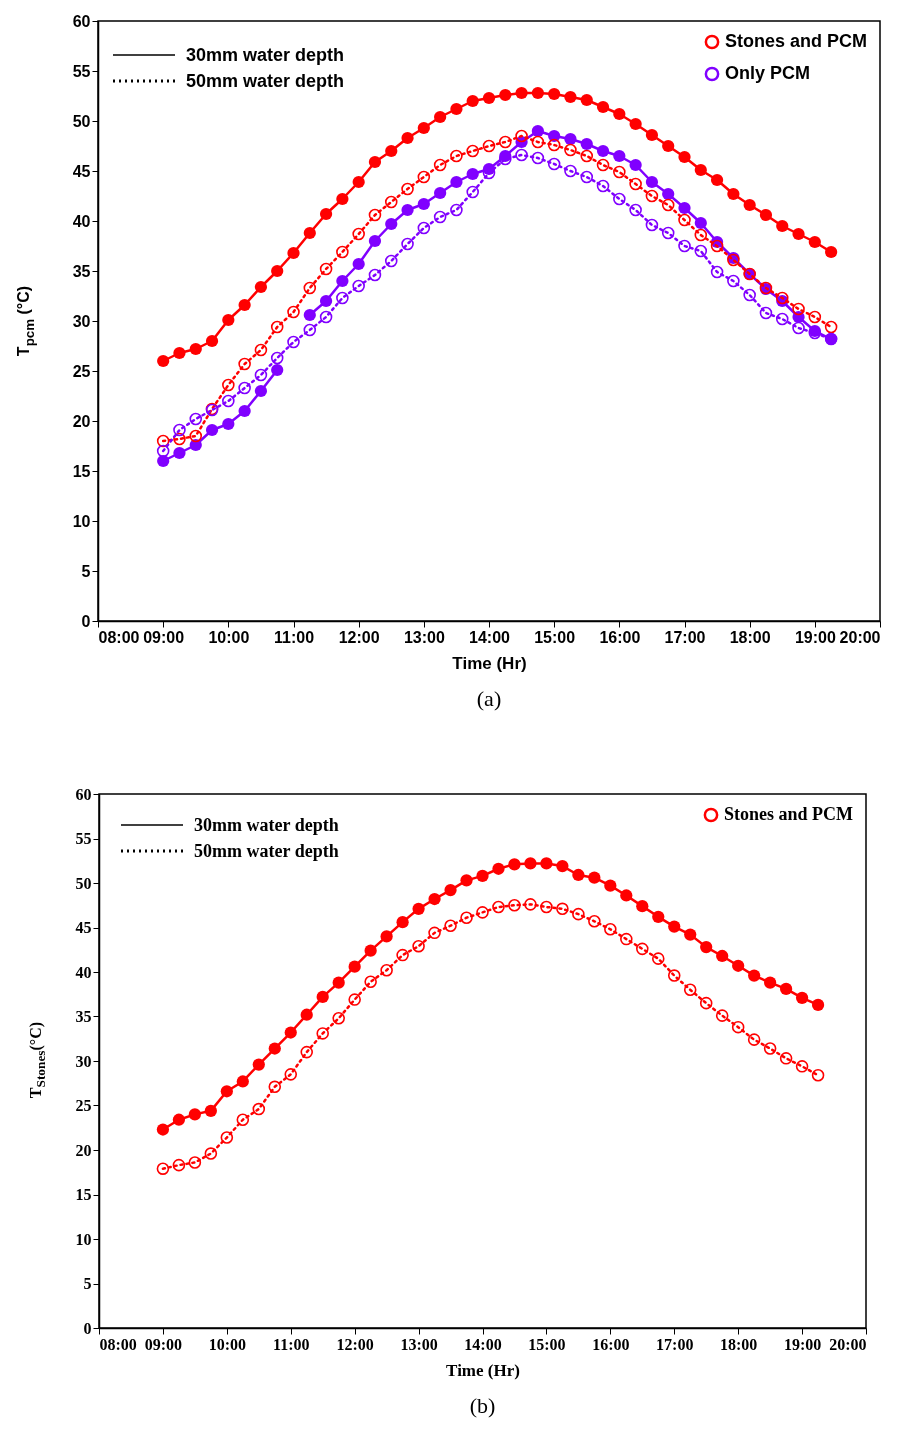  What do you see at coordinates (81, 271) in the screenshot?
I see `y-tick-label: 35` at bounding box center [81, 271].